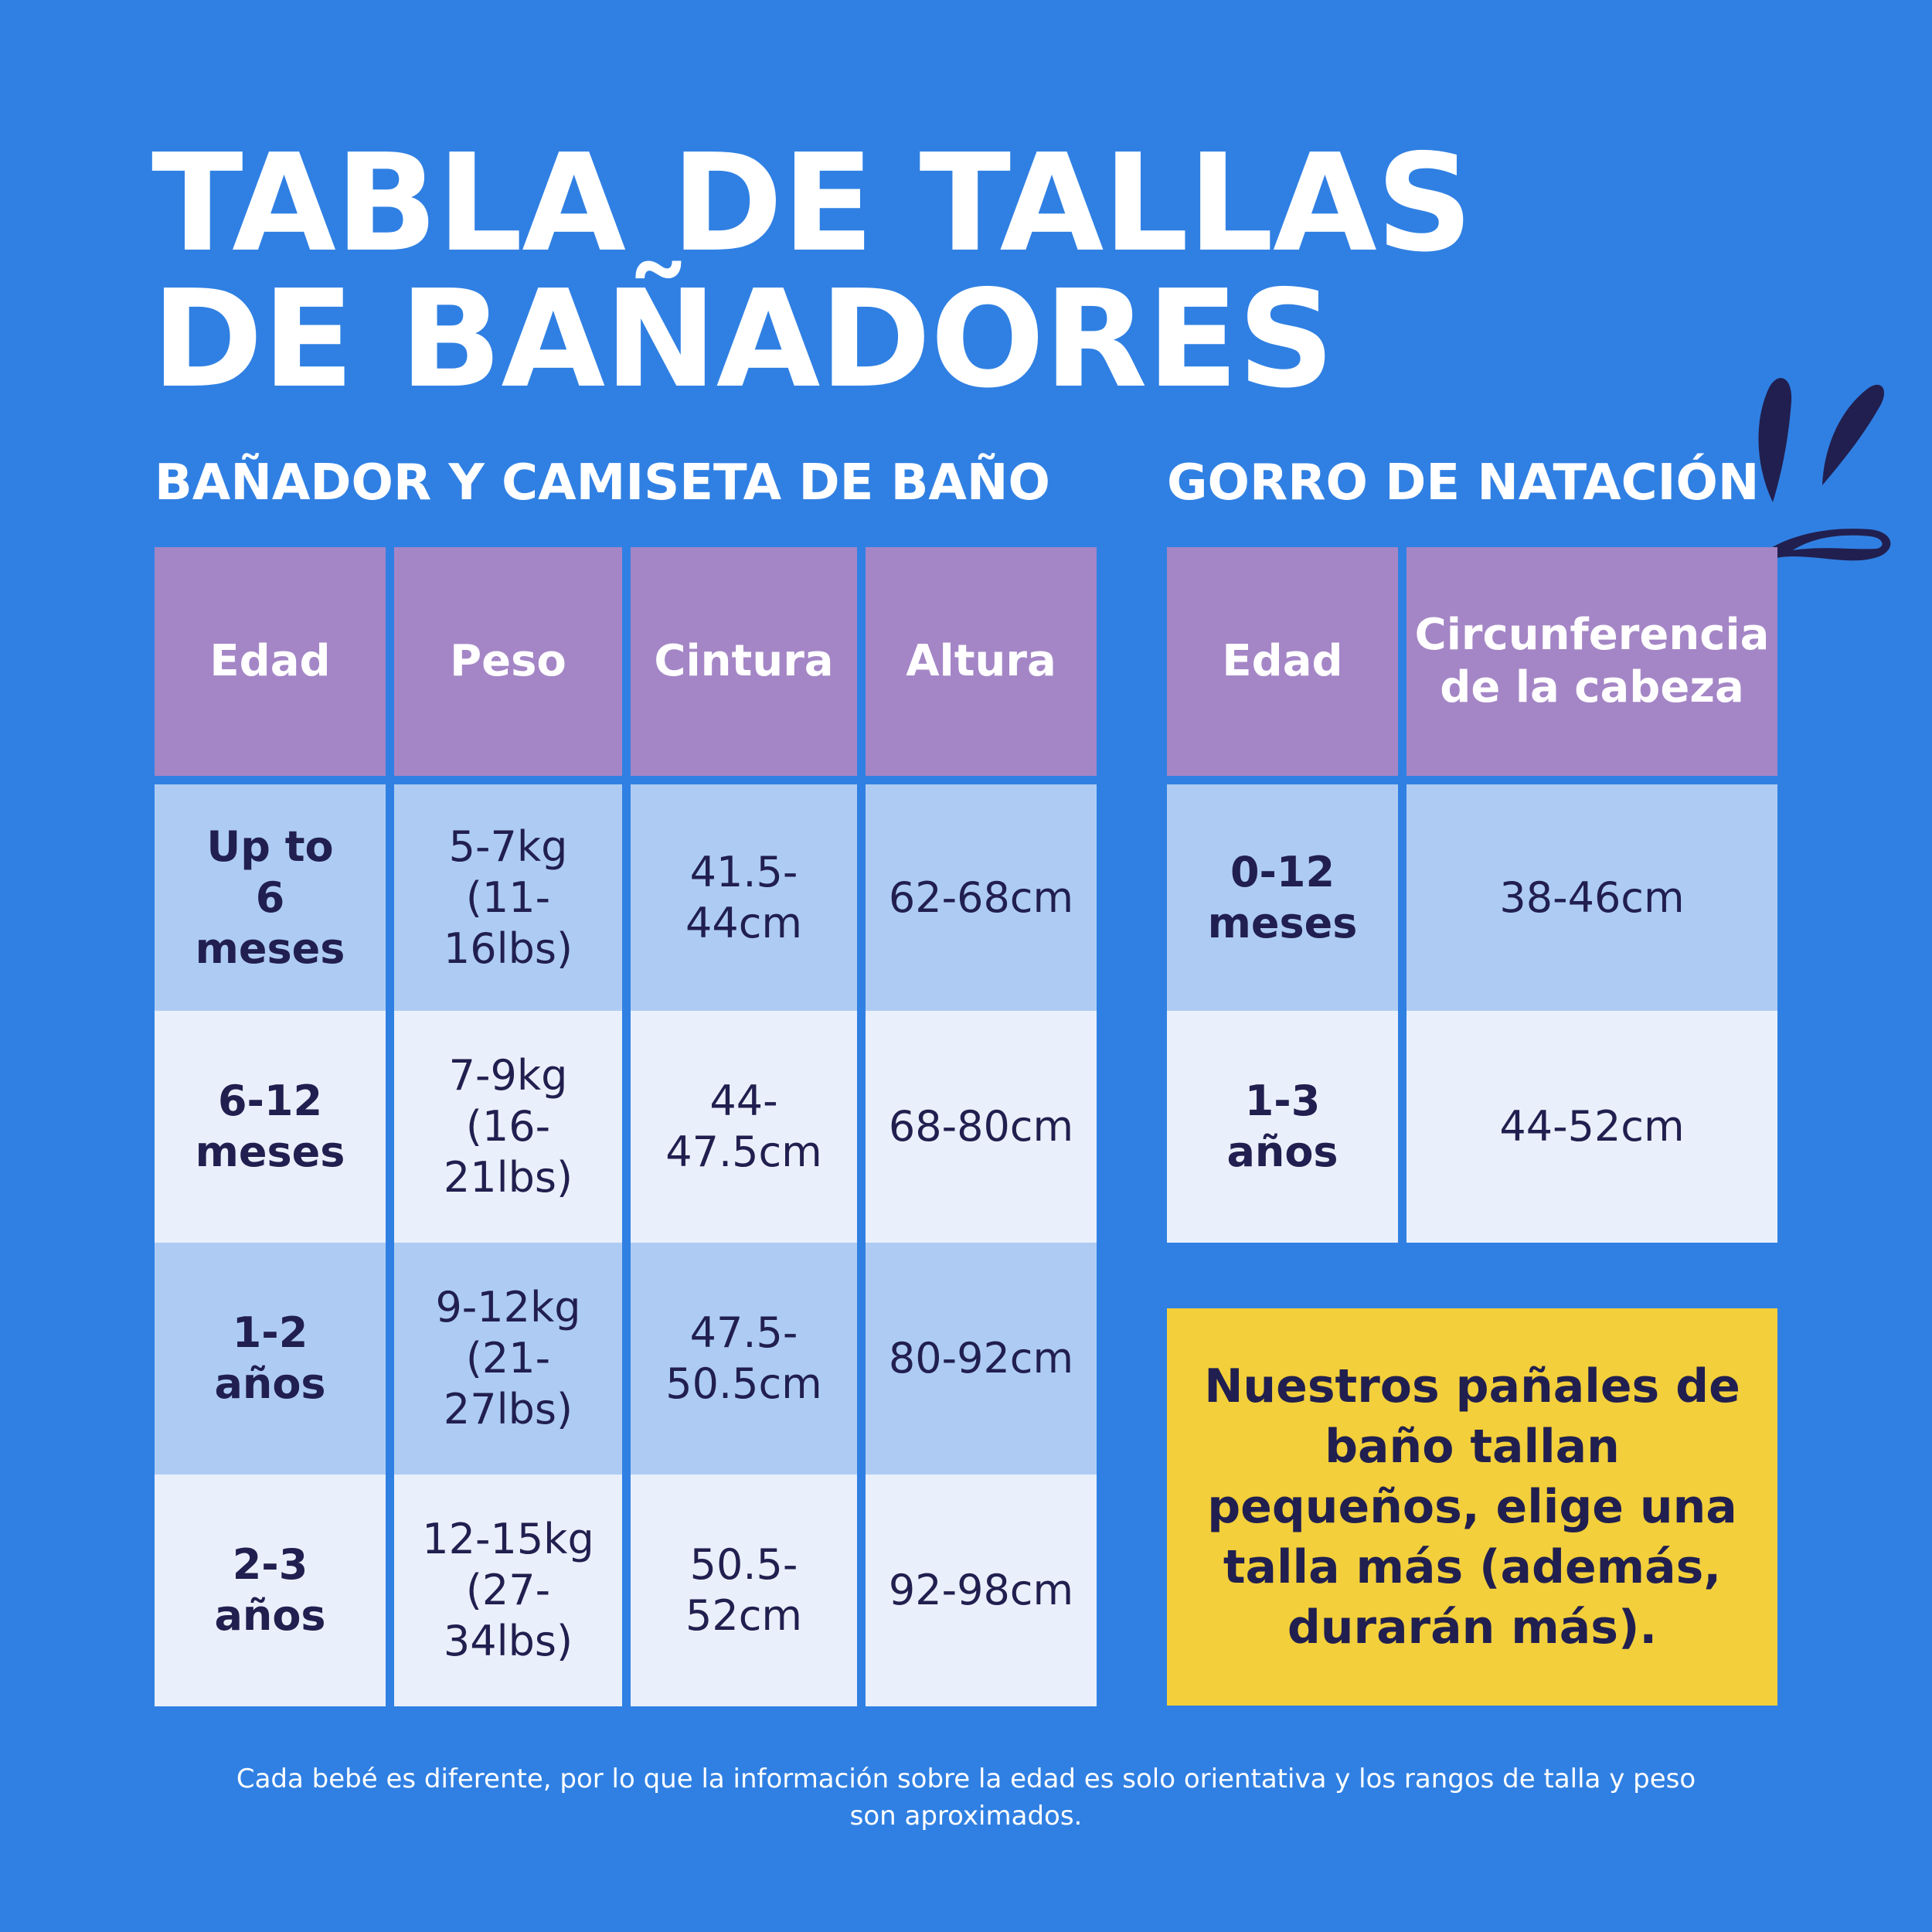 This screenshot has height=1932, width=1932. What do you see at coordinates (271, 662) in the screenshot?
I see `header-edad: Edad` at bounding box center [271, 662].